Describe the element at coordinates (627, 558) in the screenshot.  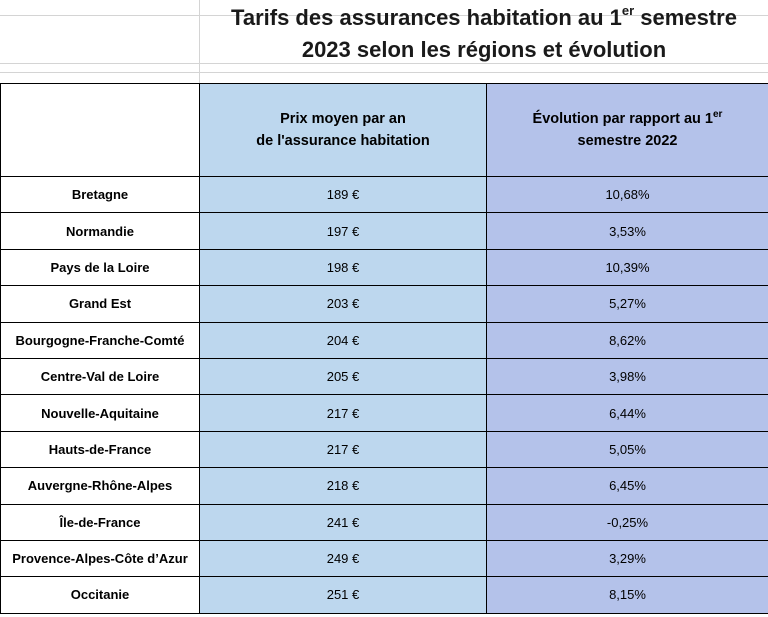
I see `evolution-cell: 3,29%` at that location.